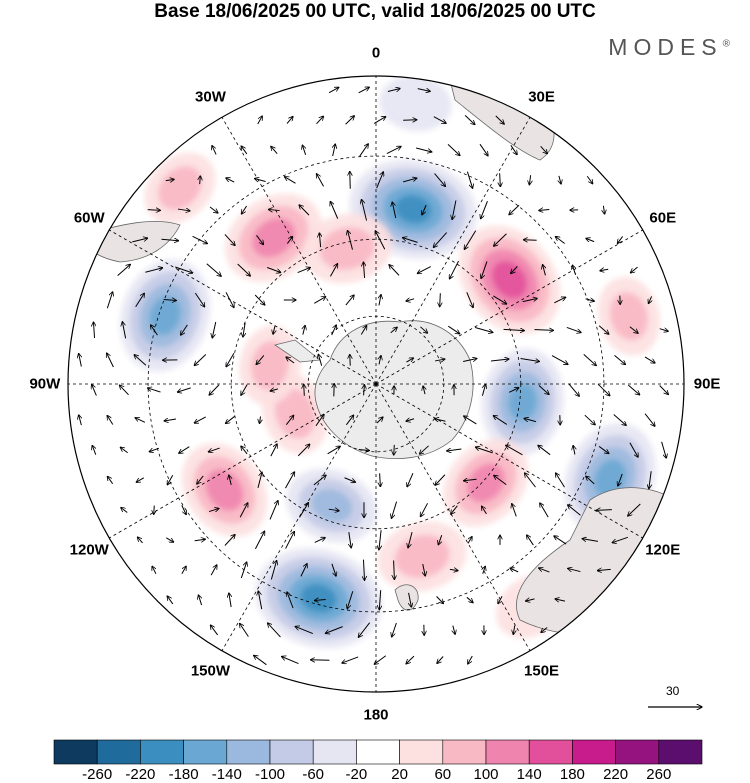 Image resolution: width=750 pixels, height=783 pixels. I want to click on longitude-label: 90E, so click(707, 384).